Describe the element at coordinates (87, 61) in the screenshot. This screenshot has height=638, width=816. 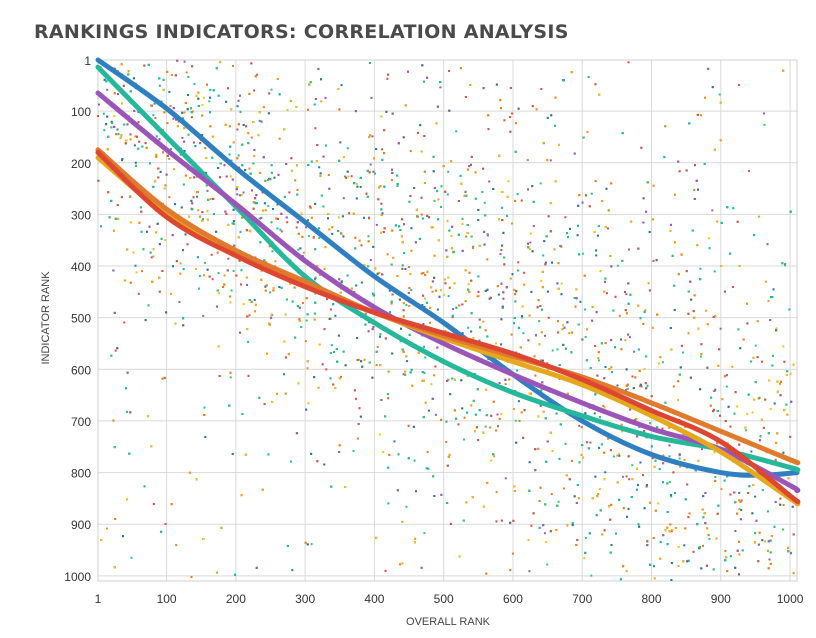
I see `y-tick-label: 1` at that location.